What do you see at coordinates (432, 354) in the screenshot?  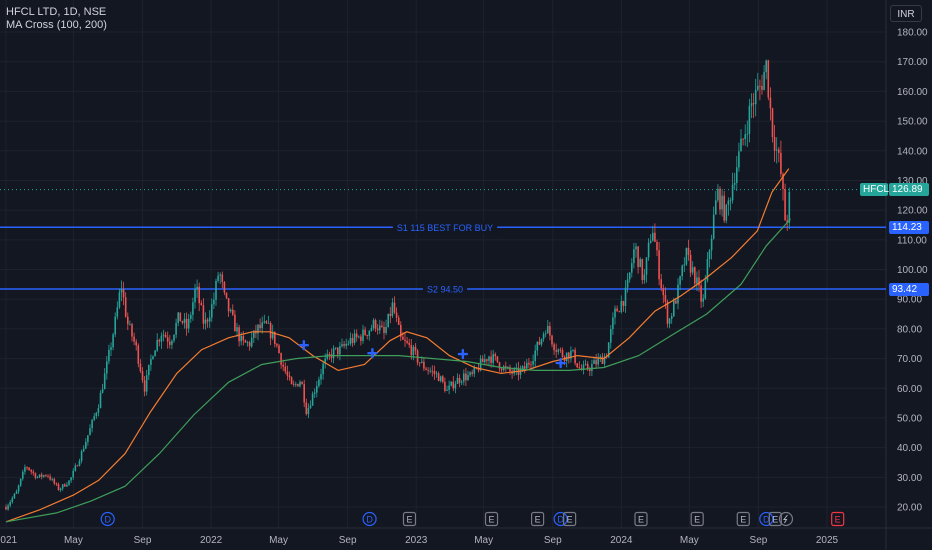 I see `ma-cross-markers` at bounding box center [432, 354].